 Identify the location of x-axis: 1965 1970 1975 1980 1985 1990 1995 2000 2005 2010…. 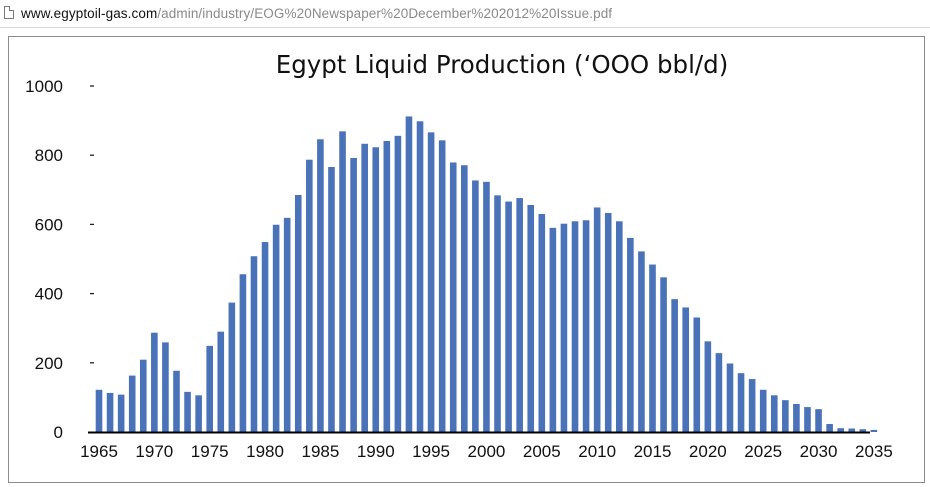
(486, 446).